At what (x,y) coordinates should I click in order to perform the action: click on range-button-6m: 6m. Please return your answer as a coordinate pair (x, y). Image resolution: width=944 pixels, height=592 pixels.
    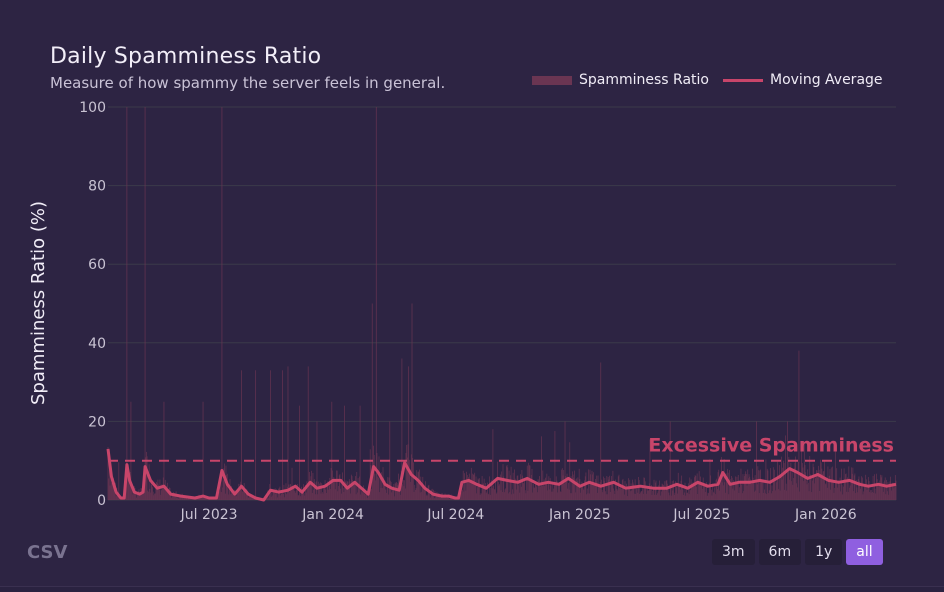
    Looking at the image, I should click on (780, 552).